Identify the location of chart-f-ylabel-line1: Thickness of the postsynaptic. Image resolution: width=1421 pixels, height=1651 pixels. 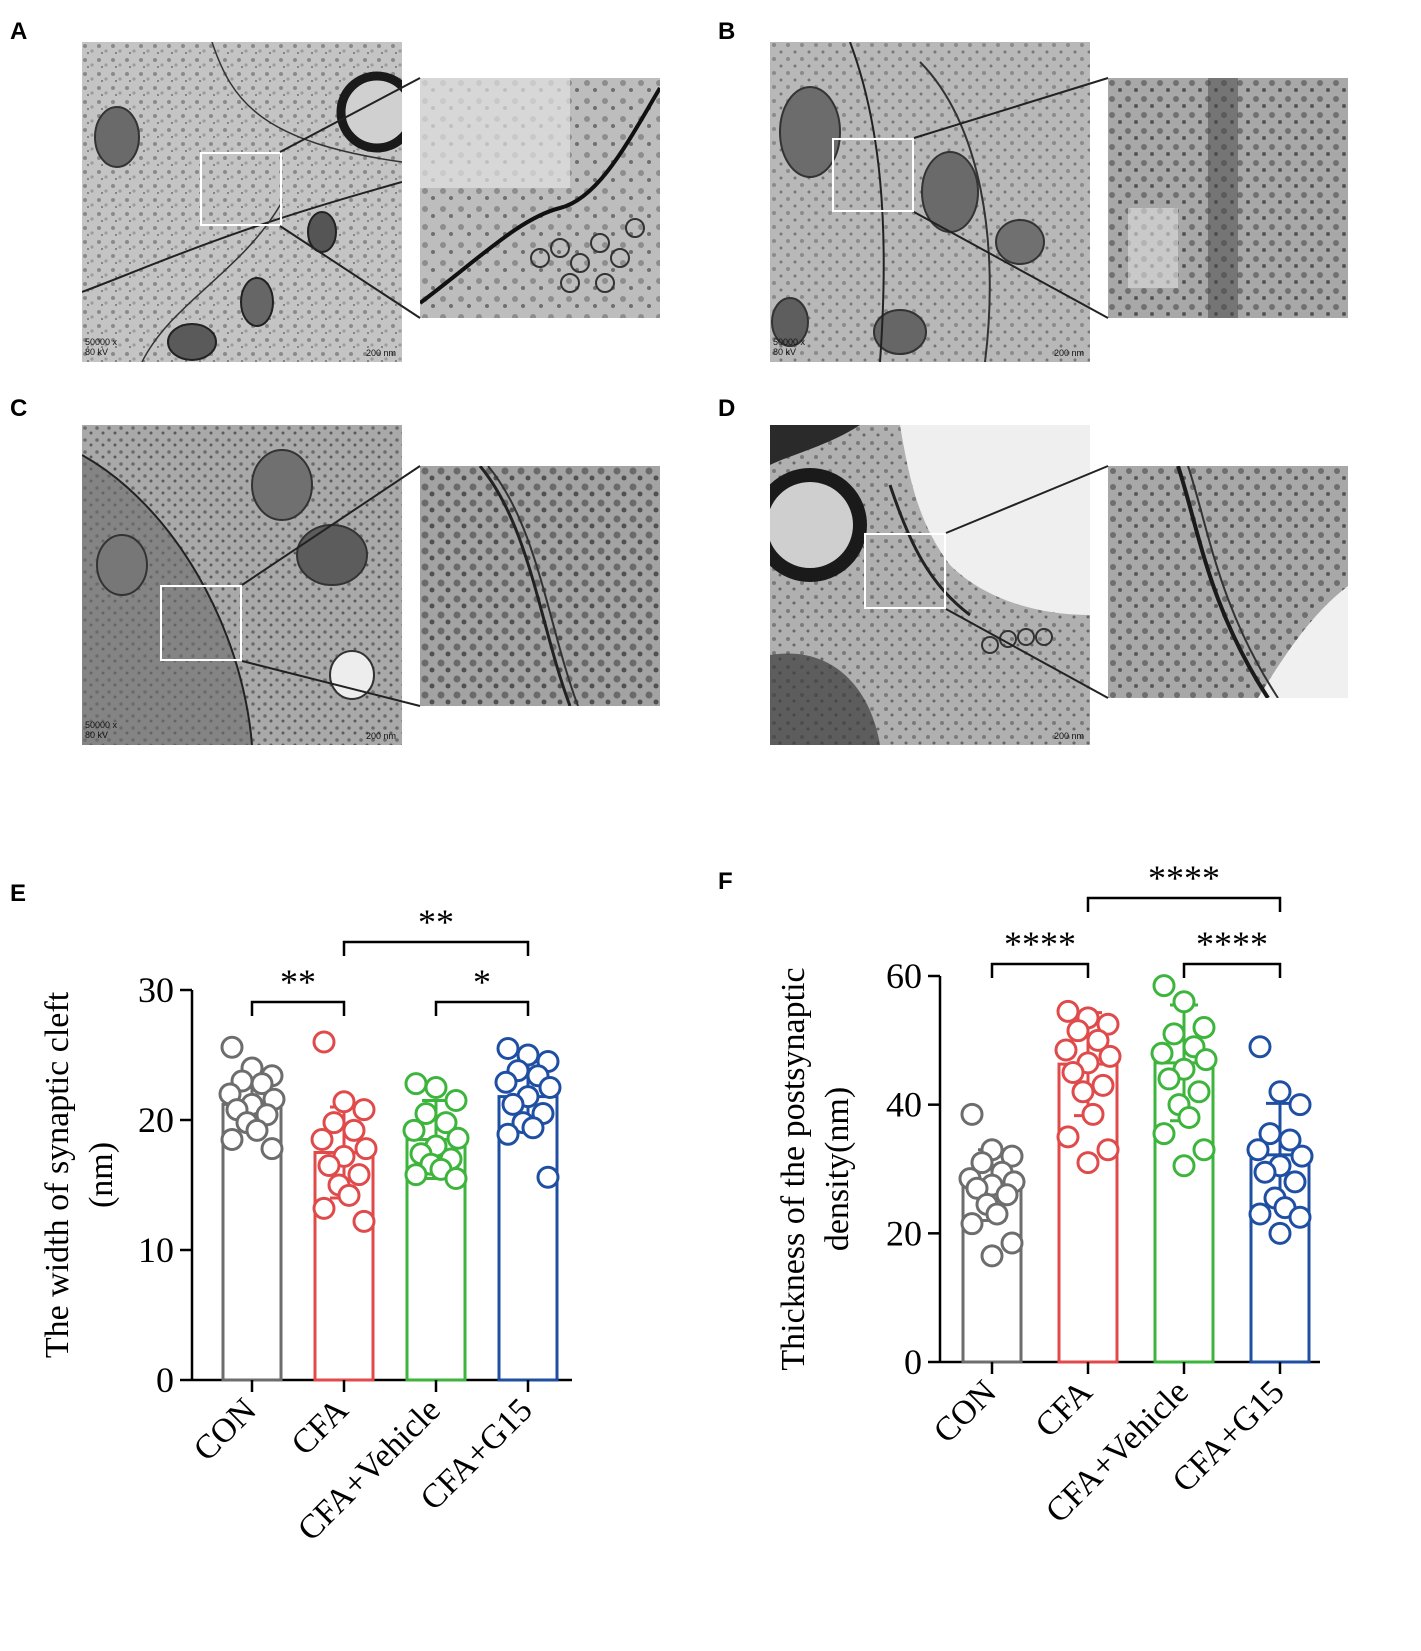
(793, 1168).